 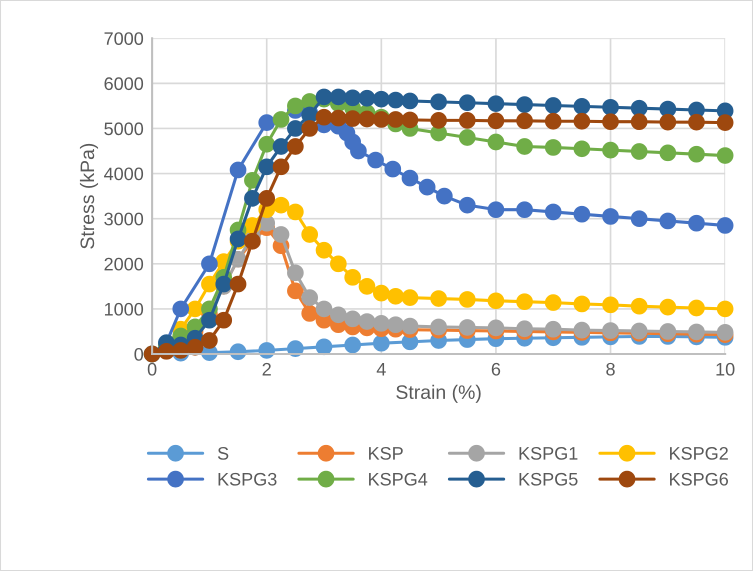 I want to click on y-tick-label: 5000, so click(x=124, y=129).